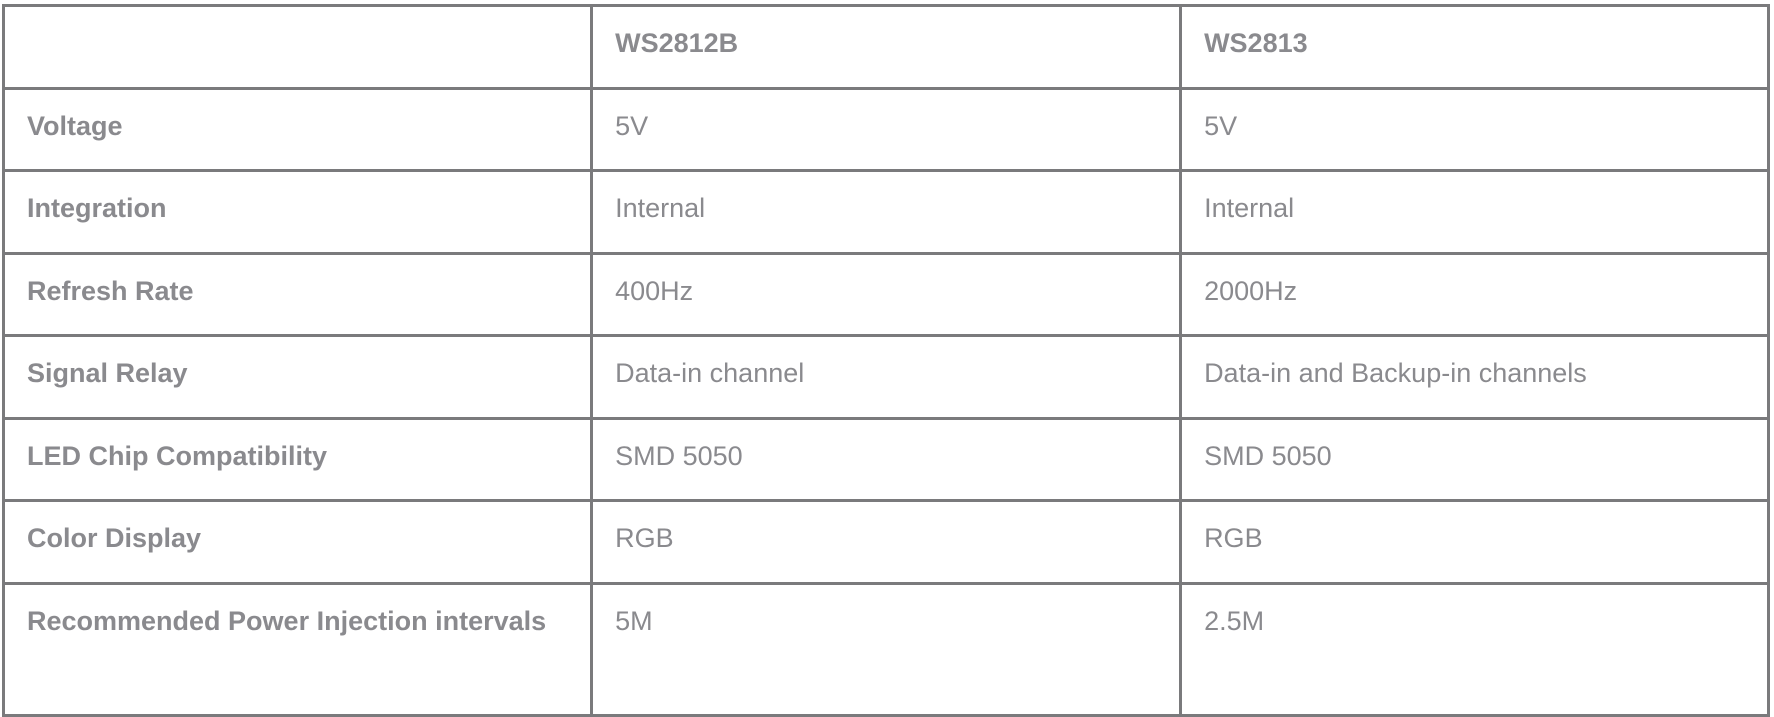 This screenshot has height=717, width=1774. I want to click on table-row: LED Chip Compatibility SMD 5050 SMD 5050, so click(885, 459).